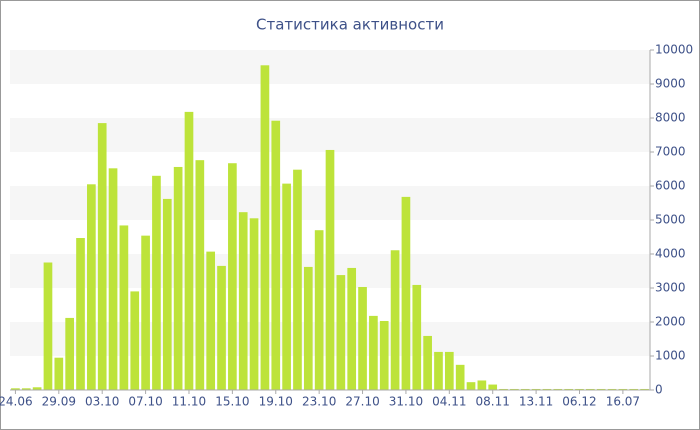  Describe the element at coordinates (102, 402) in the screenshot. I see `x-tick-label: 03.10` at that location.